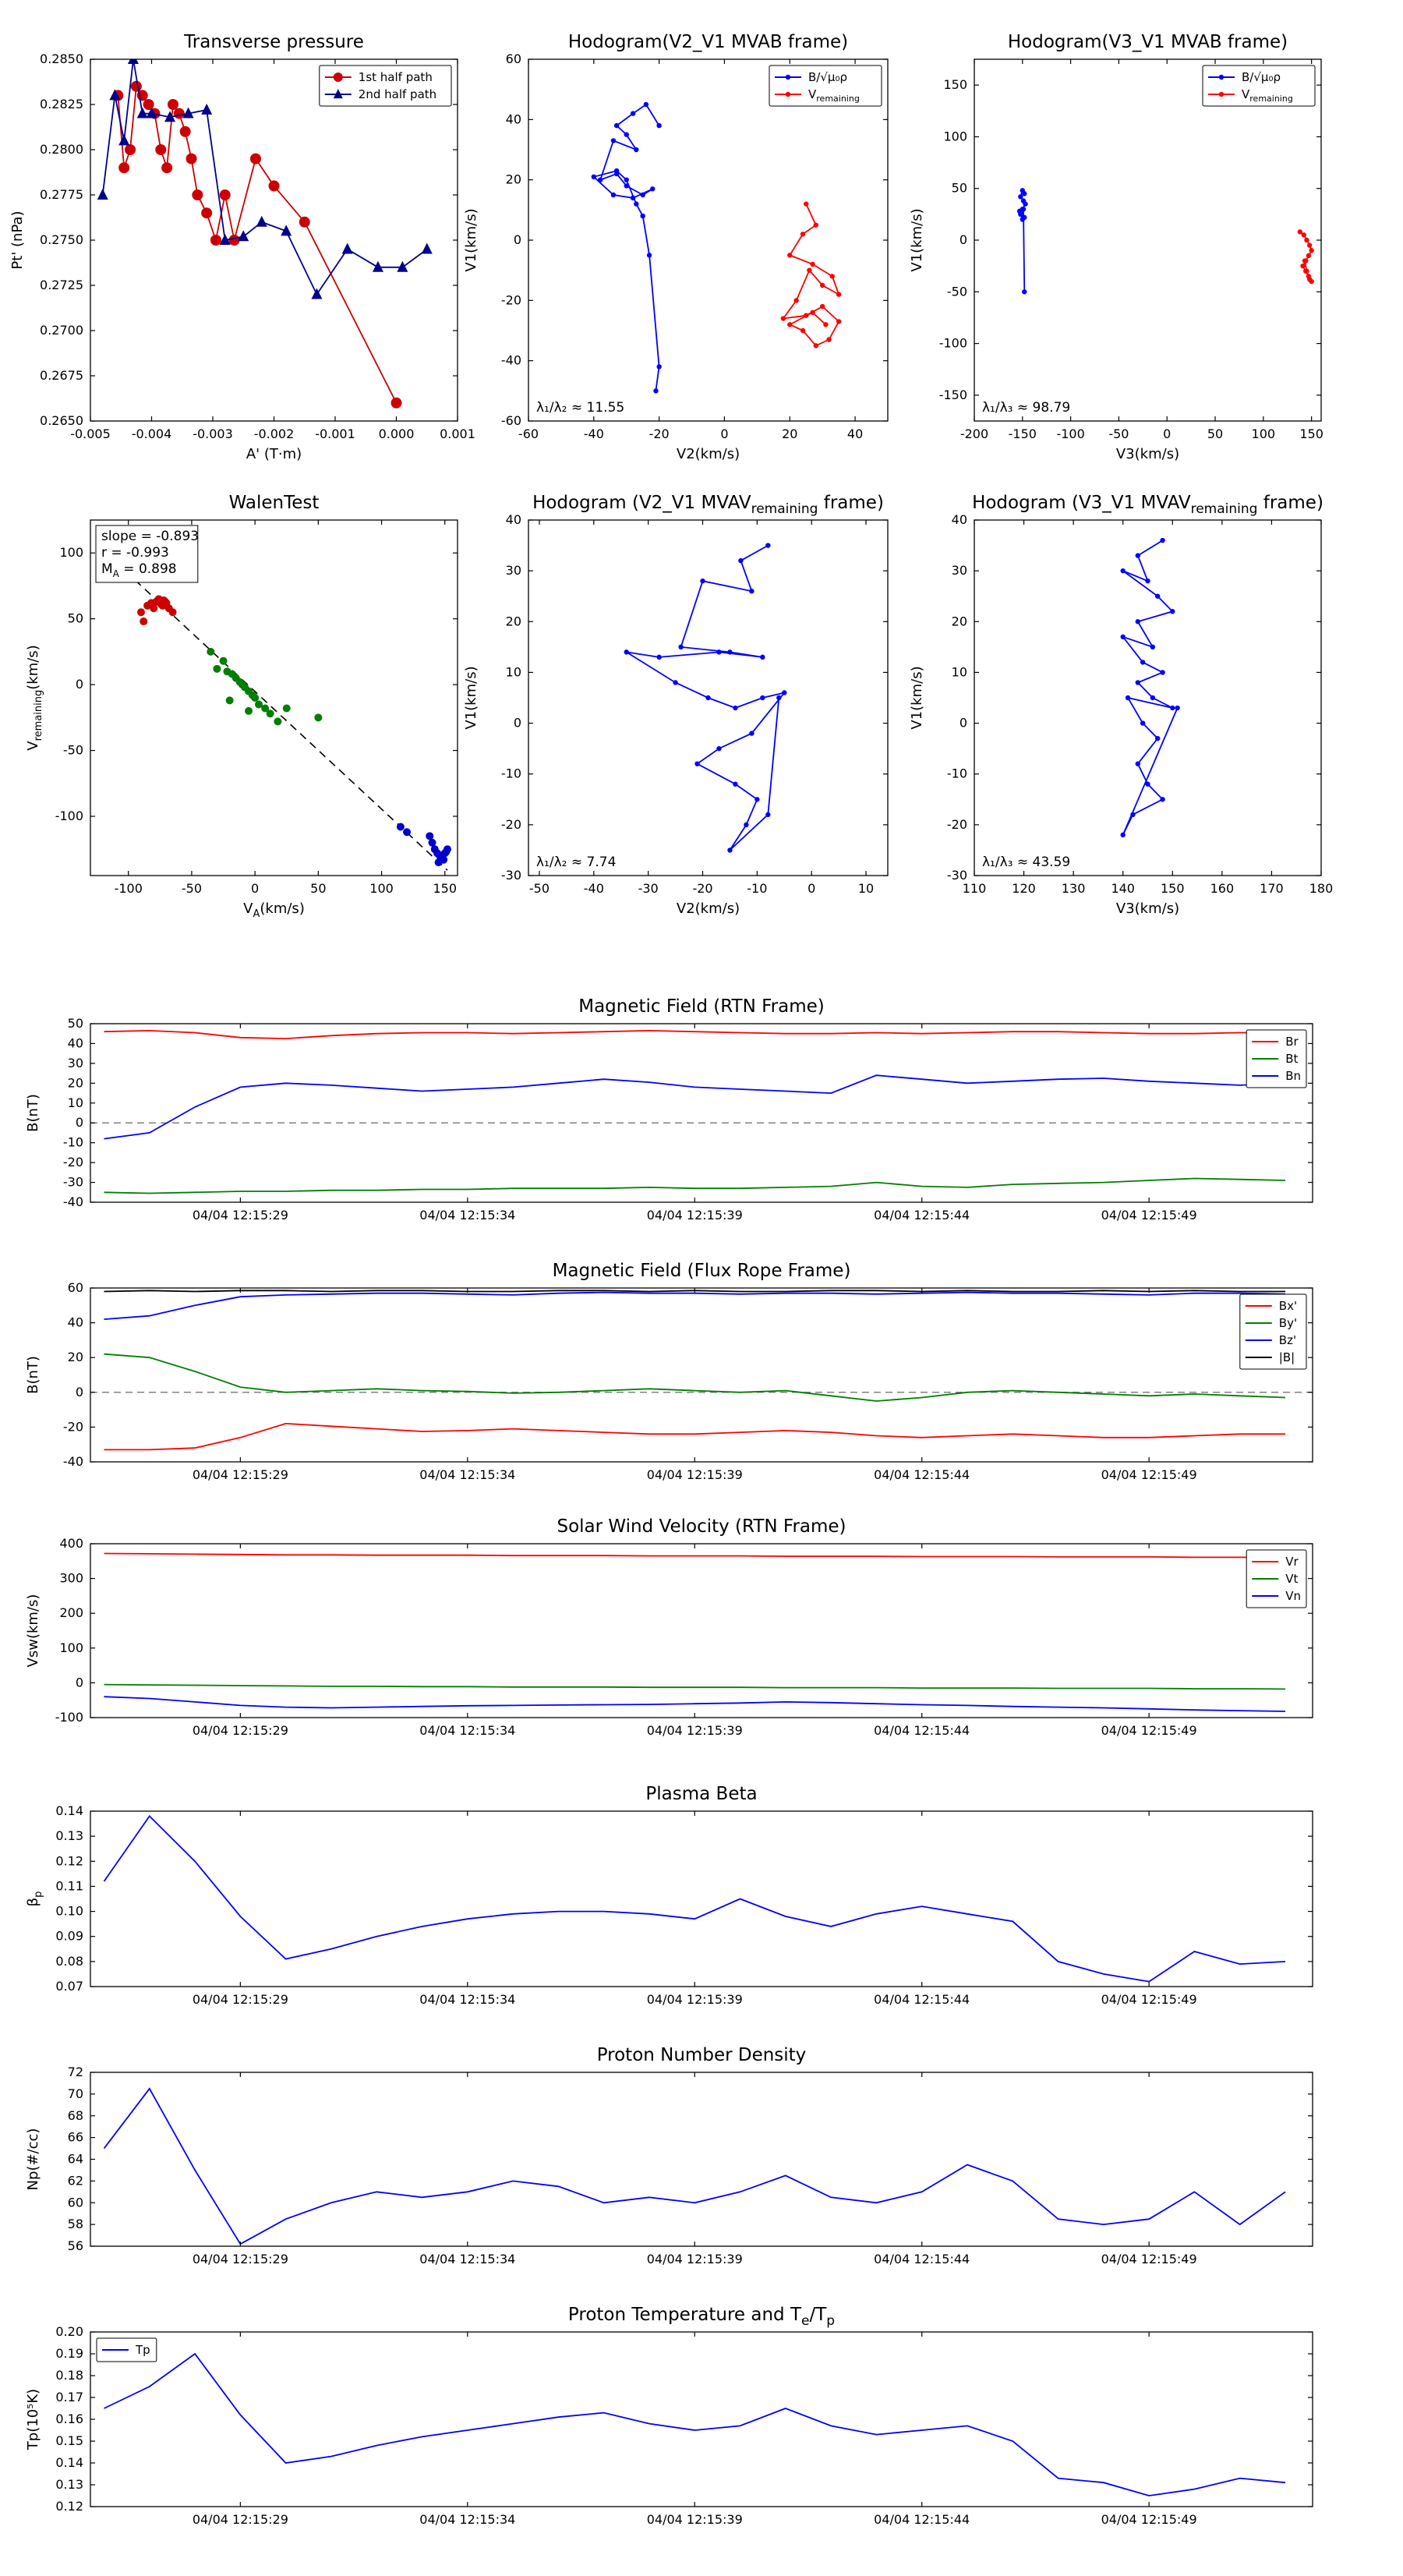 The image size is (1403, 2576). Describe the element at coordinates (1272, 888) in the screenshot. I see `svg-text: 170` at that location.